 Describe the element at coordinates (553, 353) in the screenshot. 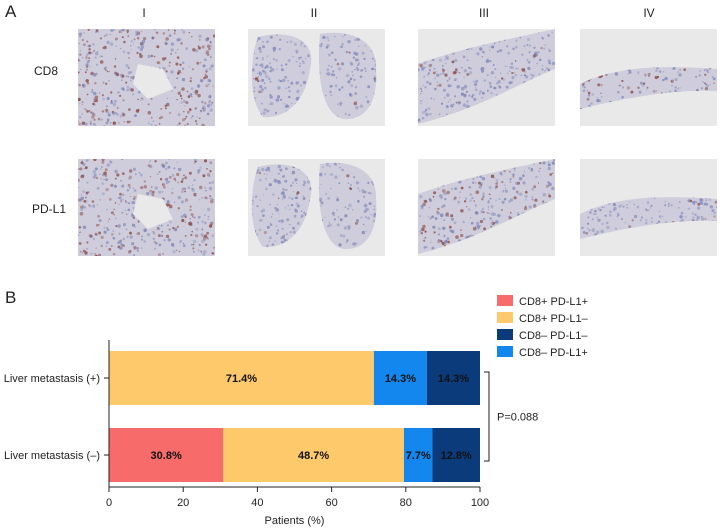

I see `legend-label: CD8– PD-L1+` at that location.